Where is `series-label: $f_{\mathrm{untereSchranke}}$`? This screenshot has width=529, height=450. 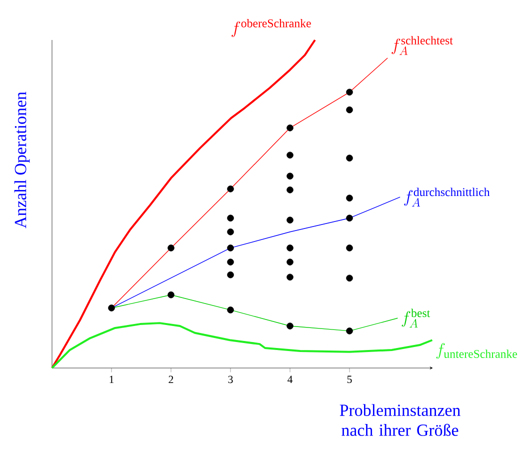 series-label: $f_{\mathrm{untereSchranke}}$ is located at coordinates (477, 351).